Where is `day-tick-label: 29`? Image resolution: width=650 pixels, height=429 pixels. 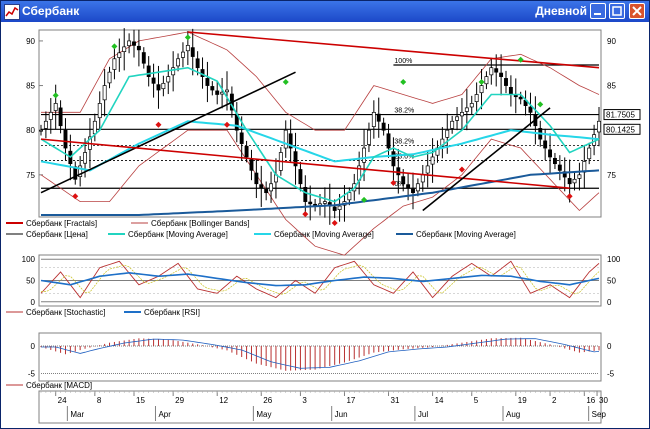 day-tick-label: 29 is located at coordinates (179, 400).